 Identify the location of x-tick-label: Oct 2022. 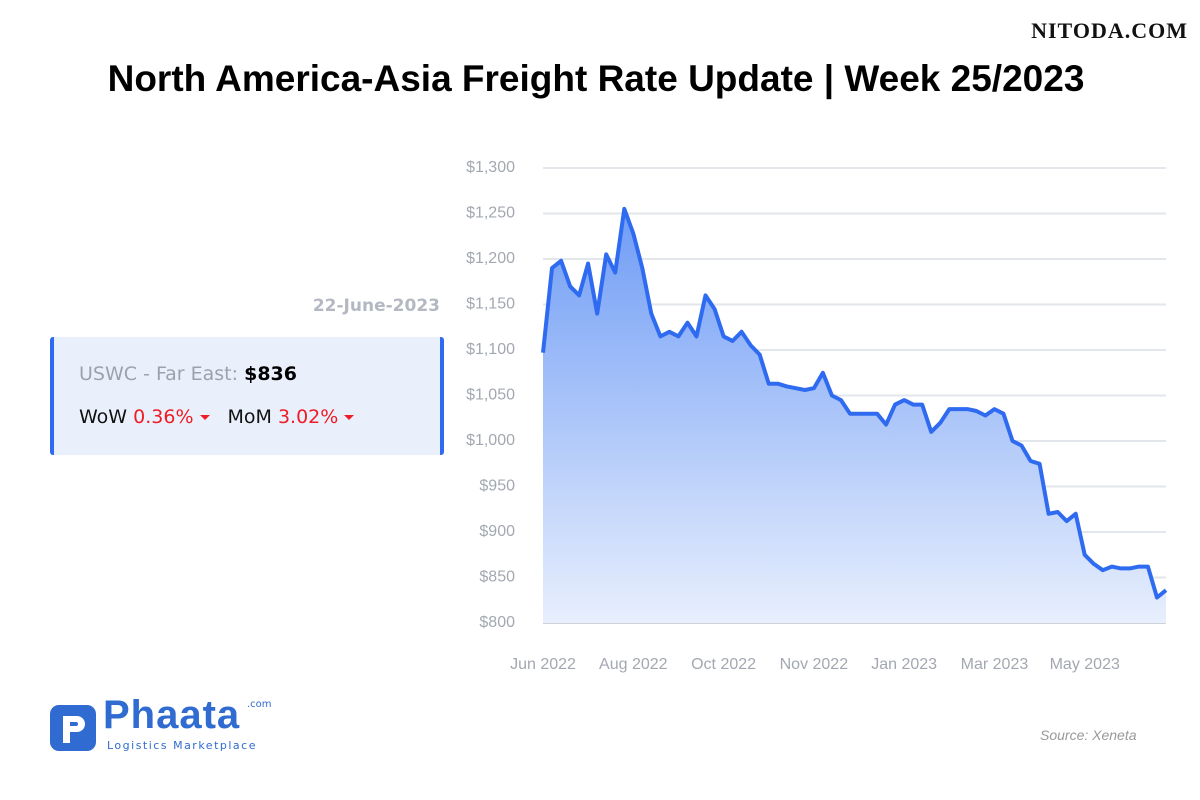
(723, 664).